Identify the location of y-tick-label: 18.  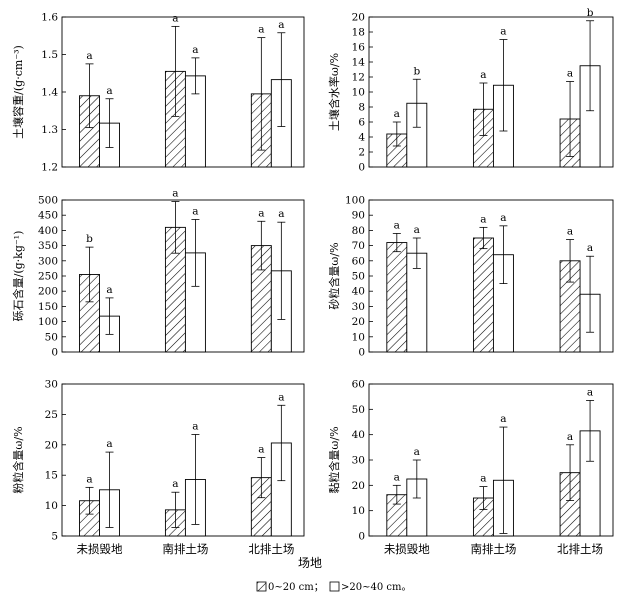
(358, 33).